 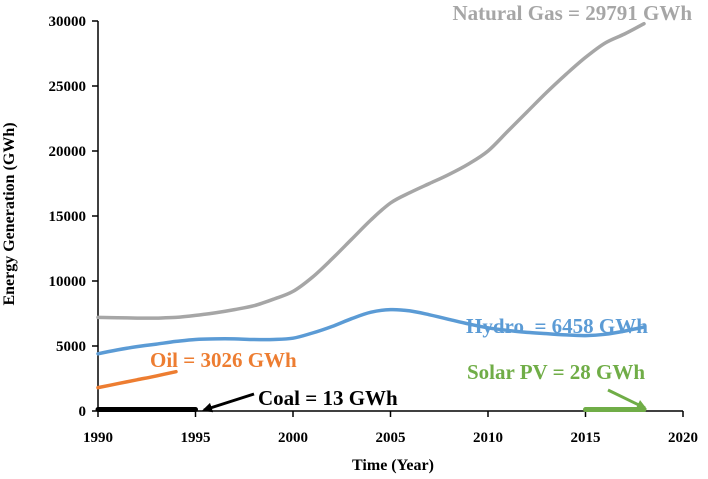 I want to click on x-tick-label: 2000, so click(x=293, y=438).